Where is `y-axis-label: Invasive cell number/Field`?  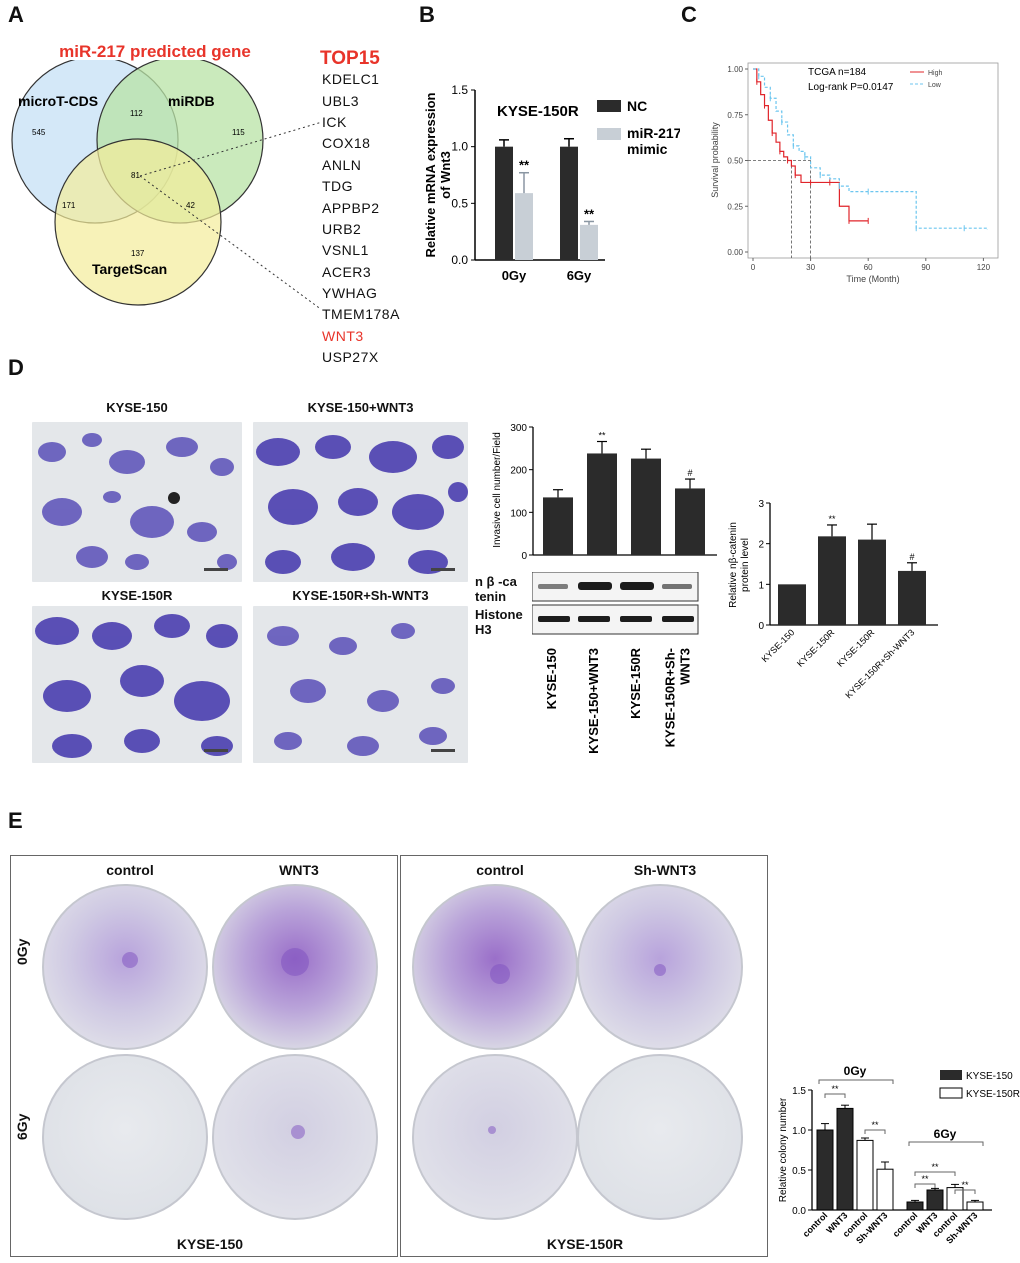
y-axis-label: Invasive cell number/Field is located at coordinates (497, 490).